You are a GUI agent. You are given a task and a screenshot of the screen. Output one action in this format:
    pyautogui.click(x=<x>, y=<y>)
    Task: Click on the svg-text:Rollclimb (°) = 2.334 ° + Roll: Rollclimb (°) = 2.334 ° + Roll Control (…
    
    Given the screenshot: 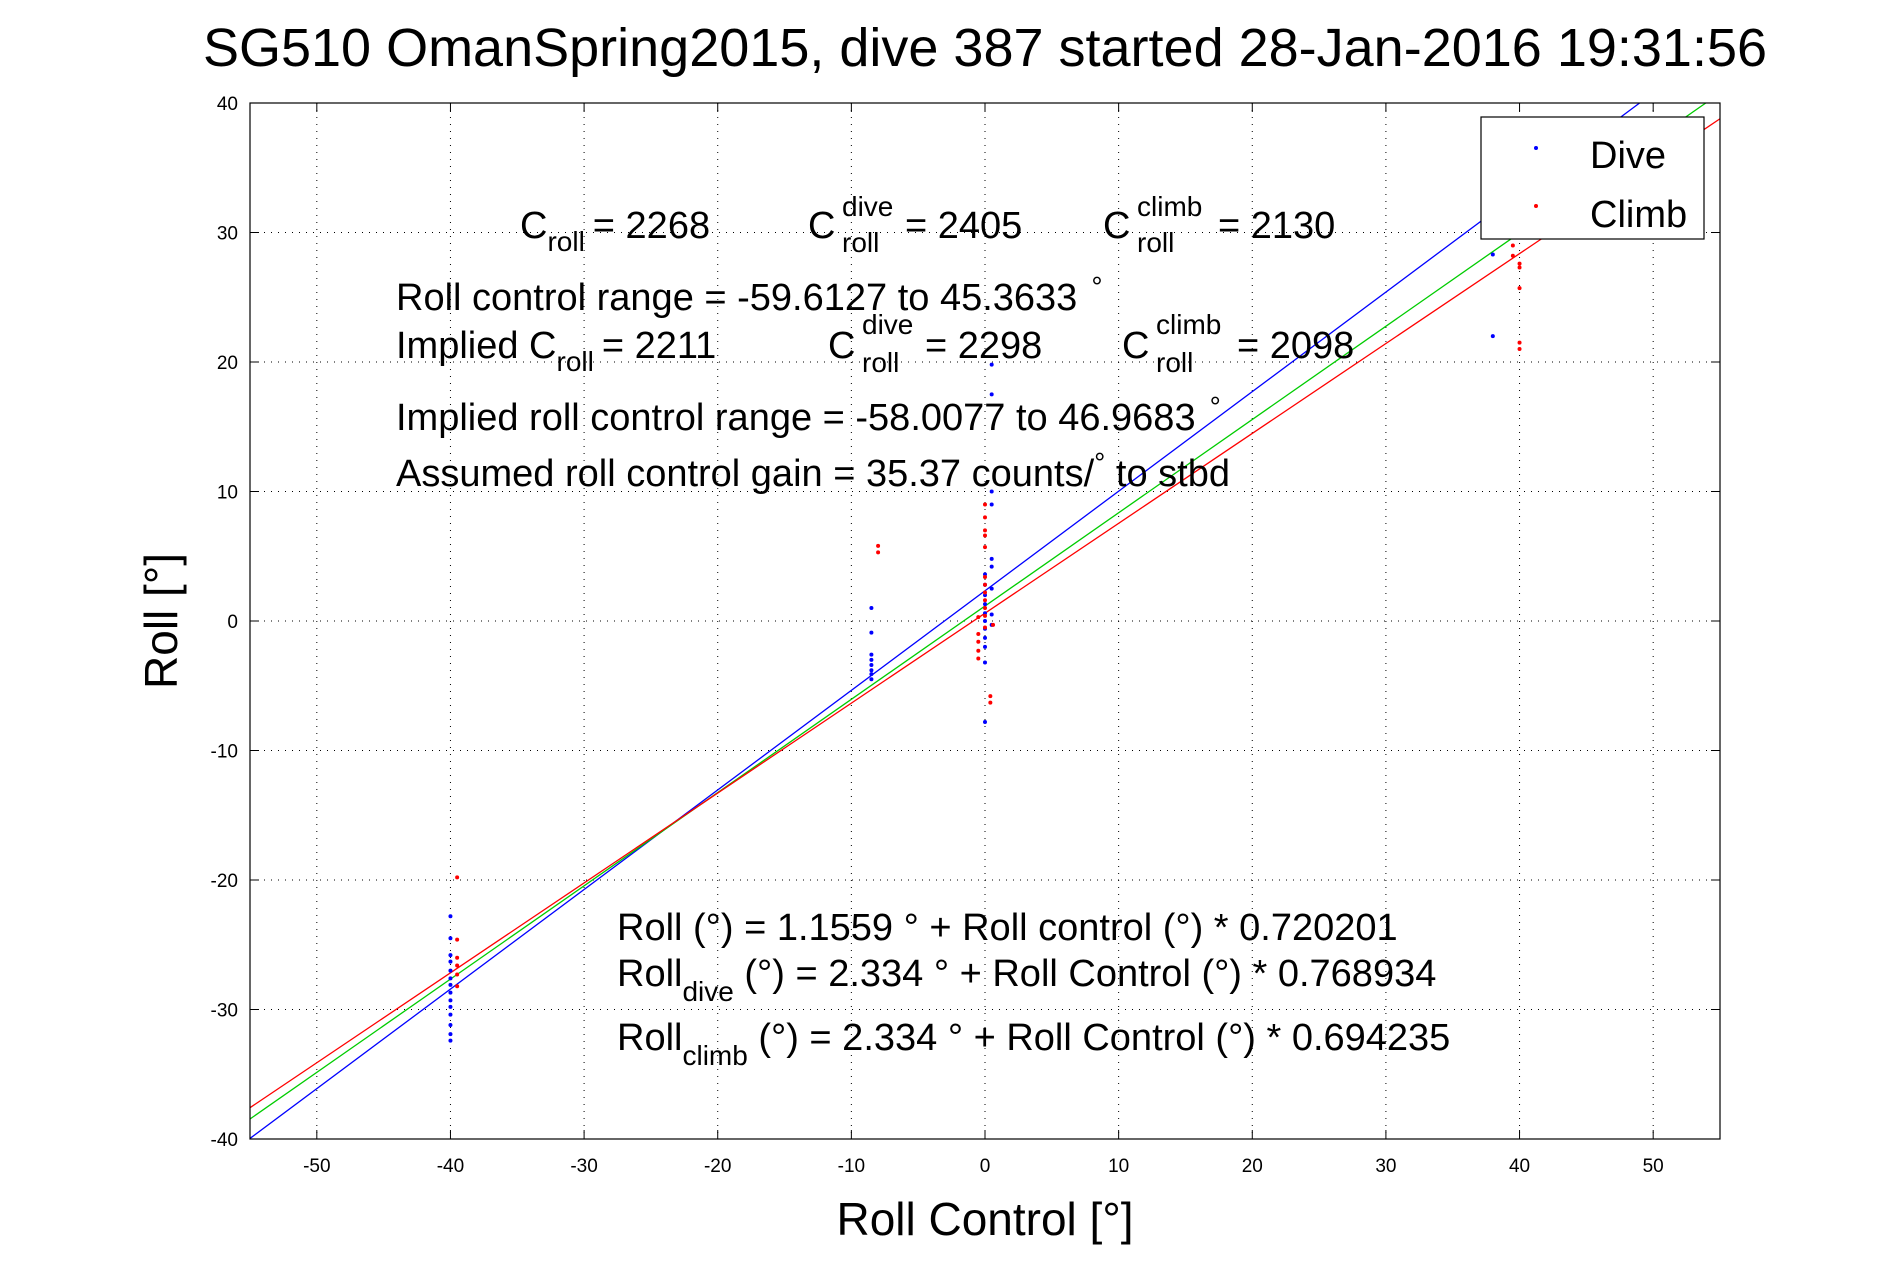 What is the action you would take?
    pyautogui.click(x=1033, y=1044)
    